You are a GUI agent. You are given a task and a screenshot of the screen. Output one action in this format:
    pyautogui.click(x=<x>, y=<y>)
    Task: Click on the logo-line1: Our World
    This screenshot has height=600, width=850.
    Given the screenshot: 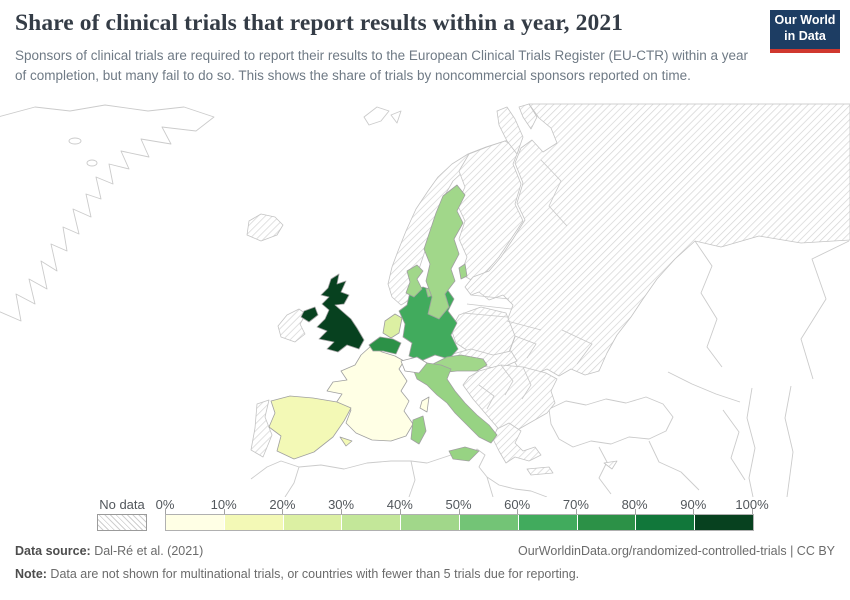 What is the action you would take?
    pyautogui.click(x=805, y=20)
    